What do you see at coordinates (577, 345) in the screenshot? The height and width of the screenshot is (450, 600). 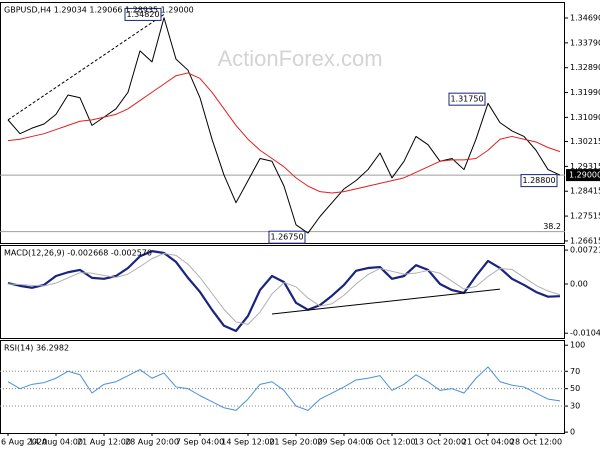 I see `y-tick-label: 100` at bounding box center [577, 345].